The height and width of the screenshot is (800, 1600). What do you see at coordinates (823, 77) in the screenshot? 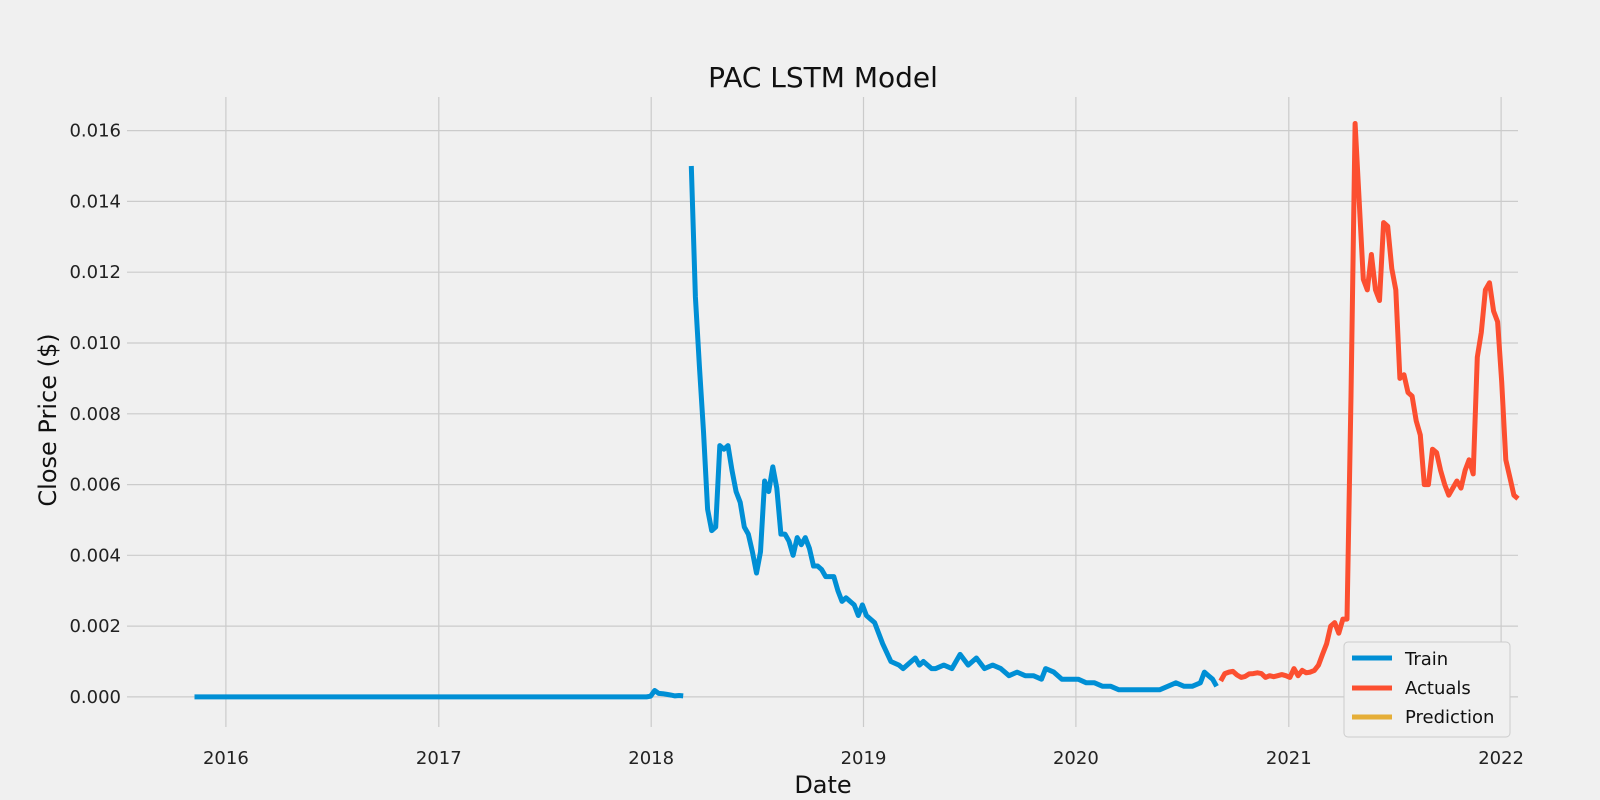
I see `chart-title: PAC LSTM Model` at bounding box center [823, 77].